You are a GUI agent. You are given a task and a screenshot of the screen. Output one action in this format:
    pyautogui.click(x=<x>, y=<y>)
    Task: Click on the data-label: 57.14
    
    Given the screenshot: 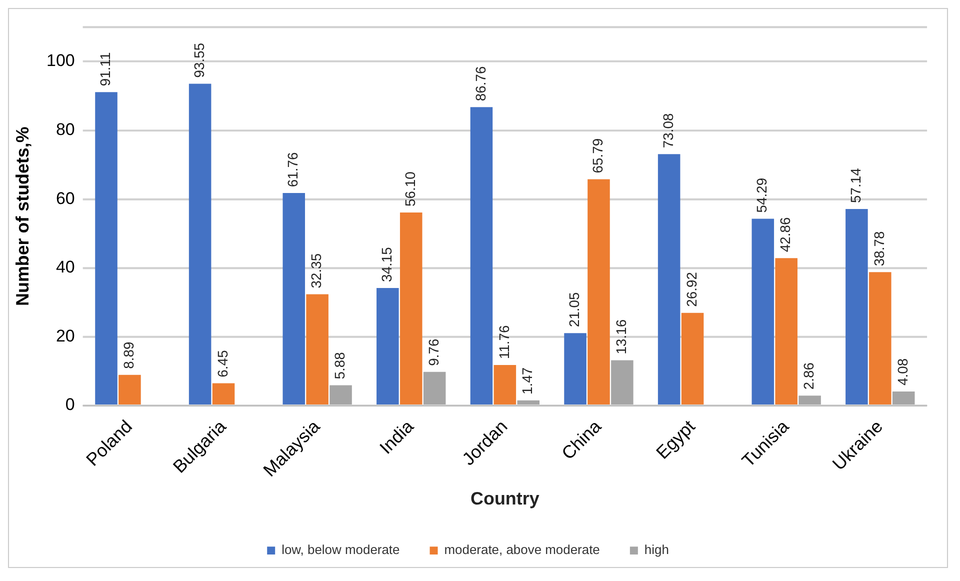 What is the action you would take?
    pyautogui.click(x=856, y=185)
    